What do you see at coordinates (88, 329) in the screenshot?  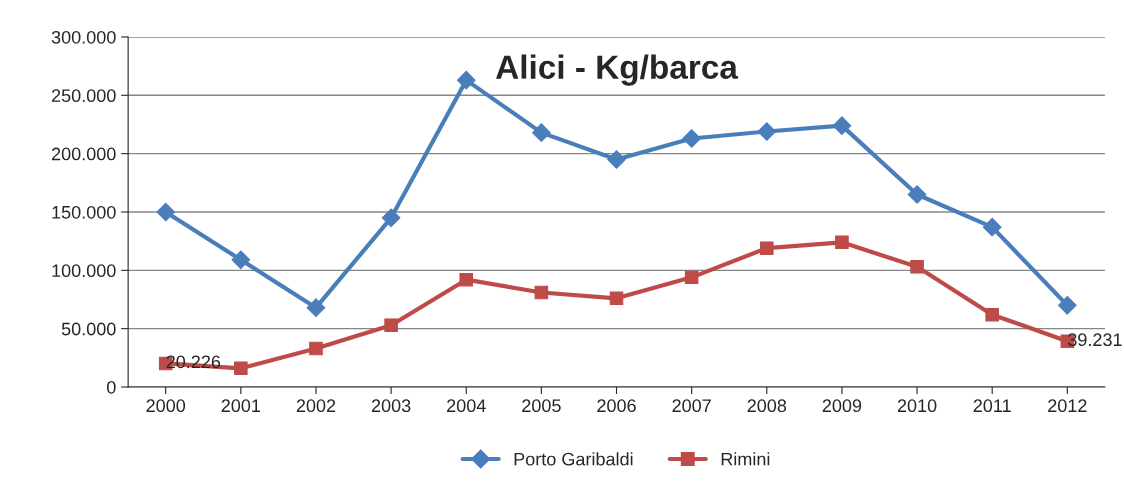 I see `y-tick-label: 50.000` at bounding box center [88, 329].